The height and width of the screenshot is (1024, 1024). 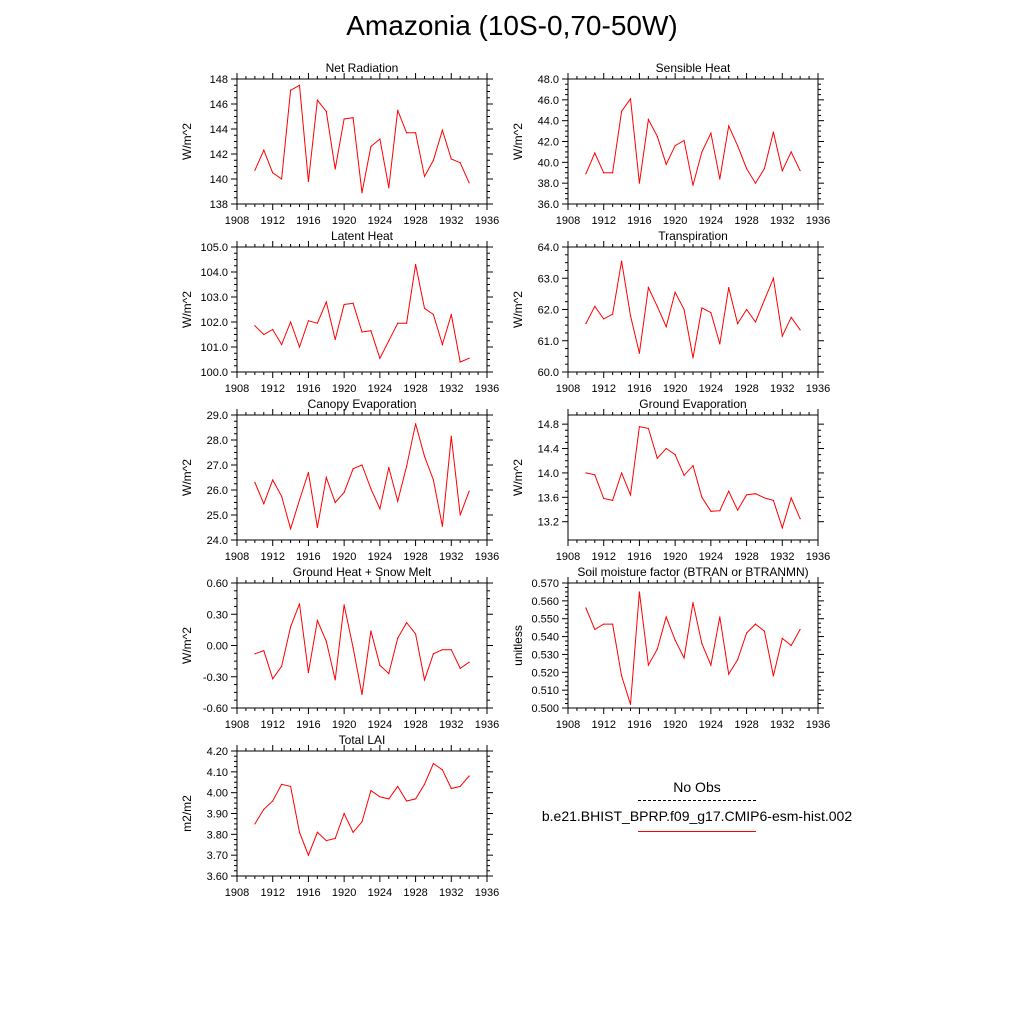 What do you see at coordinates (548, 143) in the screenshot?
I see `y-tick-label: 42.0` at bounding box center [548, 143].